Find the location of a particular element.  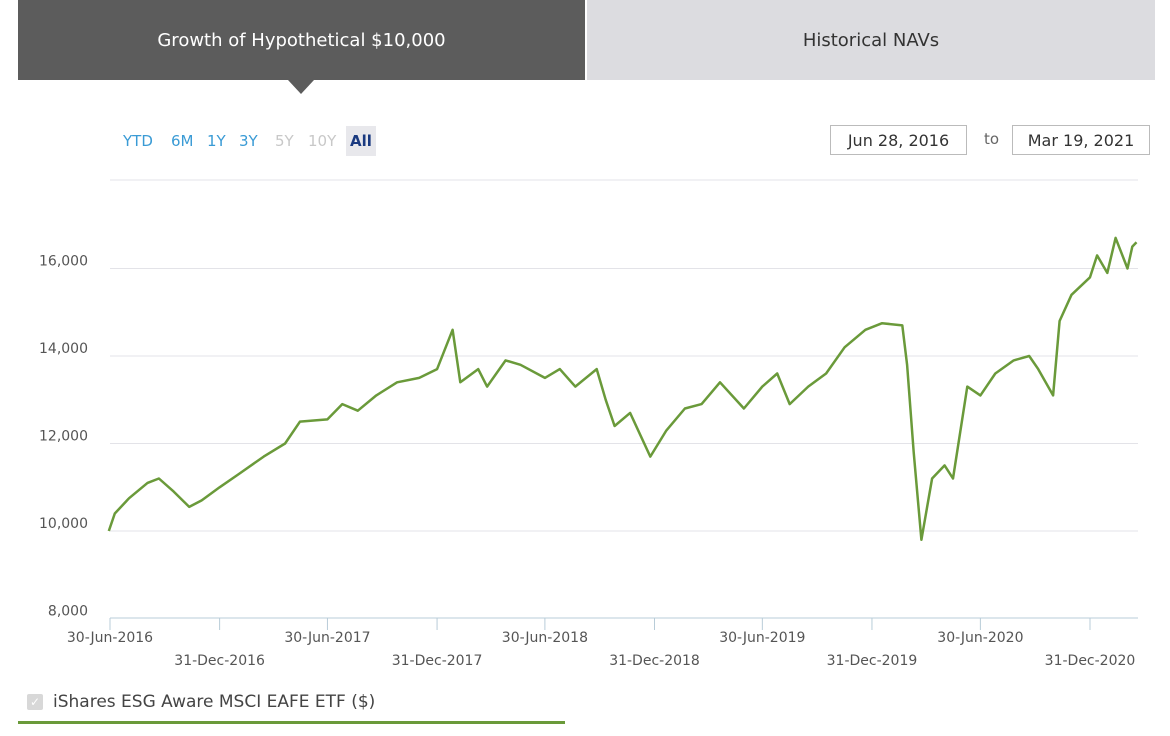

y-tick-label: 10,000 is located at coordinates (63, 524).